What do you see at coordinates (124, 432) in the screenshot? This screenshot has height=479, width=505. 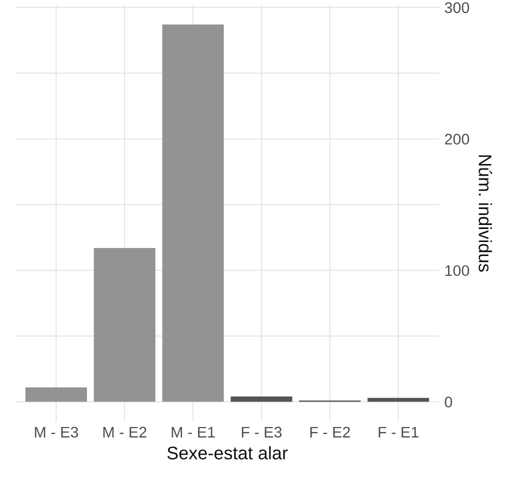 I see `x-tick-label: M - E2` at bounding box center [124, 432].